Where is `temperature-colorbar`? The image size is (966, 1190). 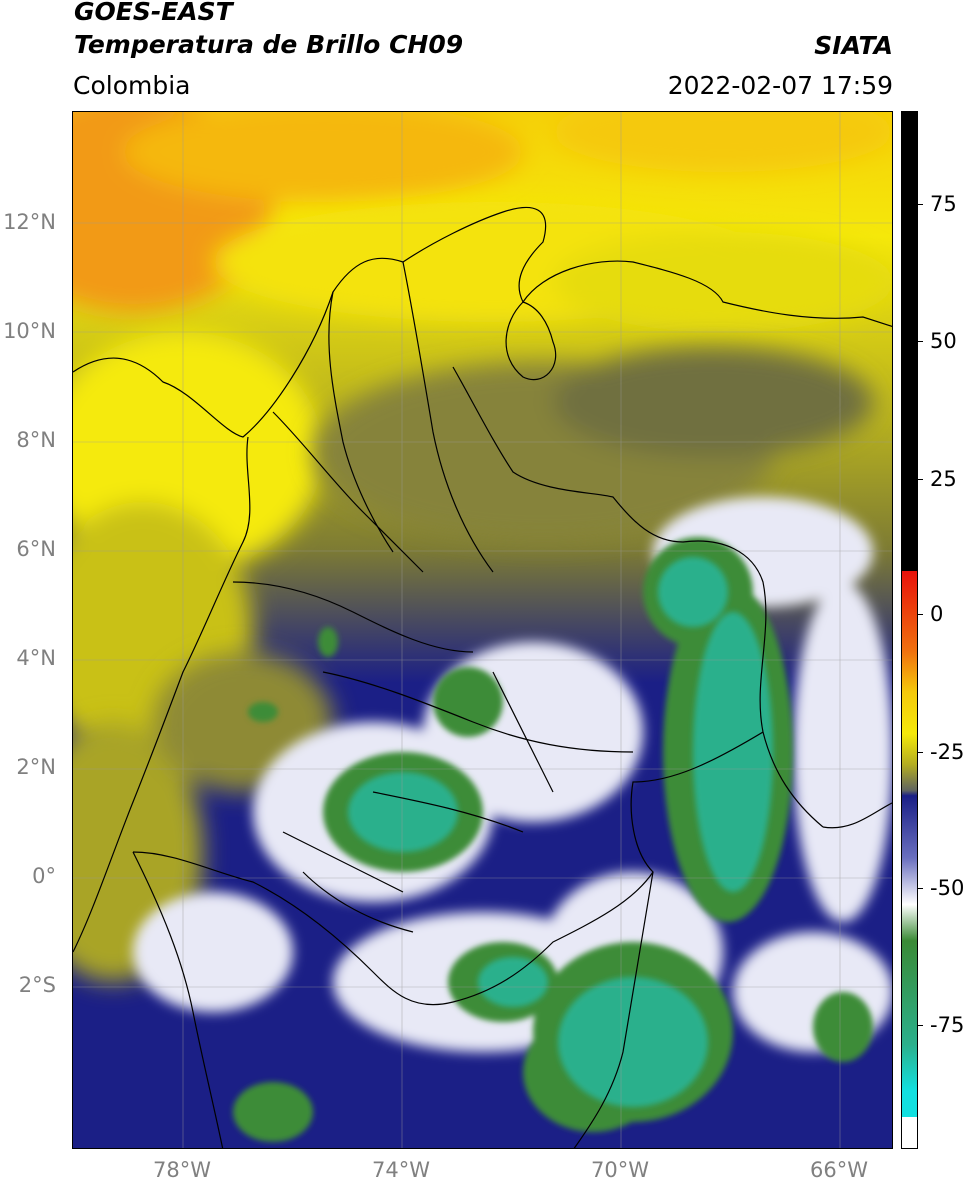 temperature-colorbar is located at coordinates (909, 630).